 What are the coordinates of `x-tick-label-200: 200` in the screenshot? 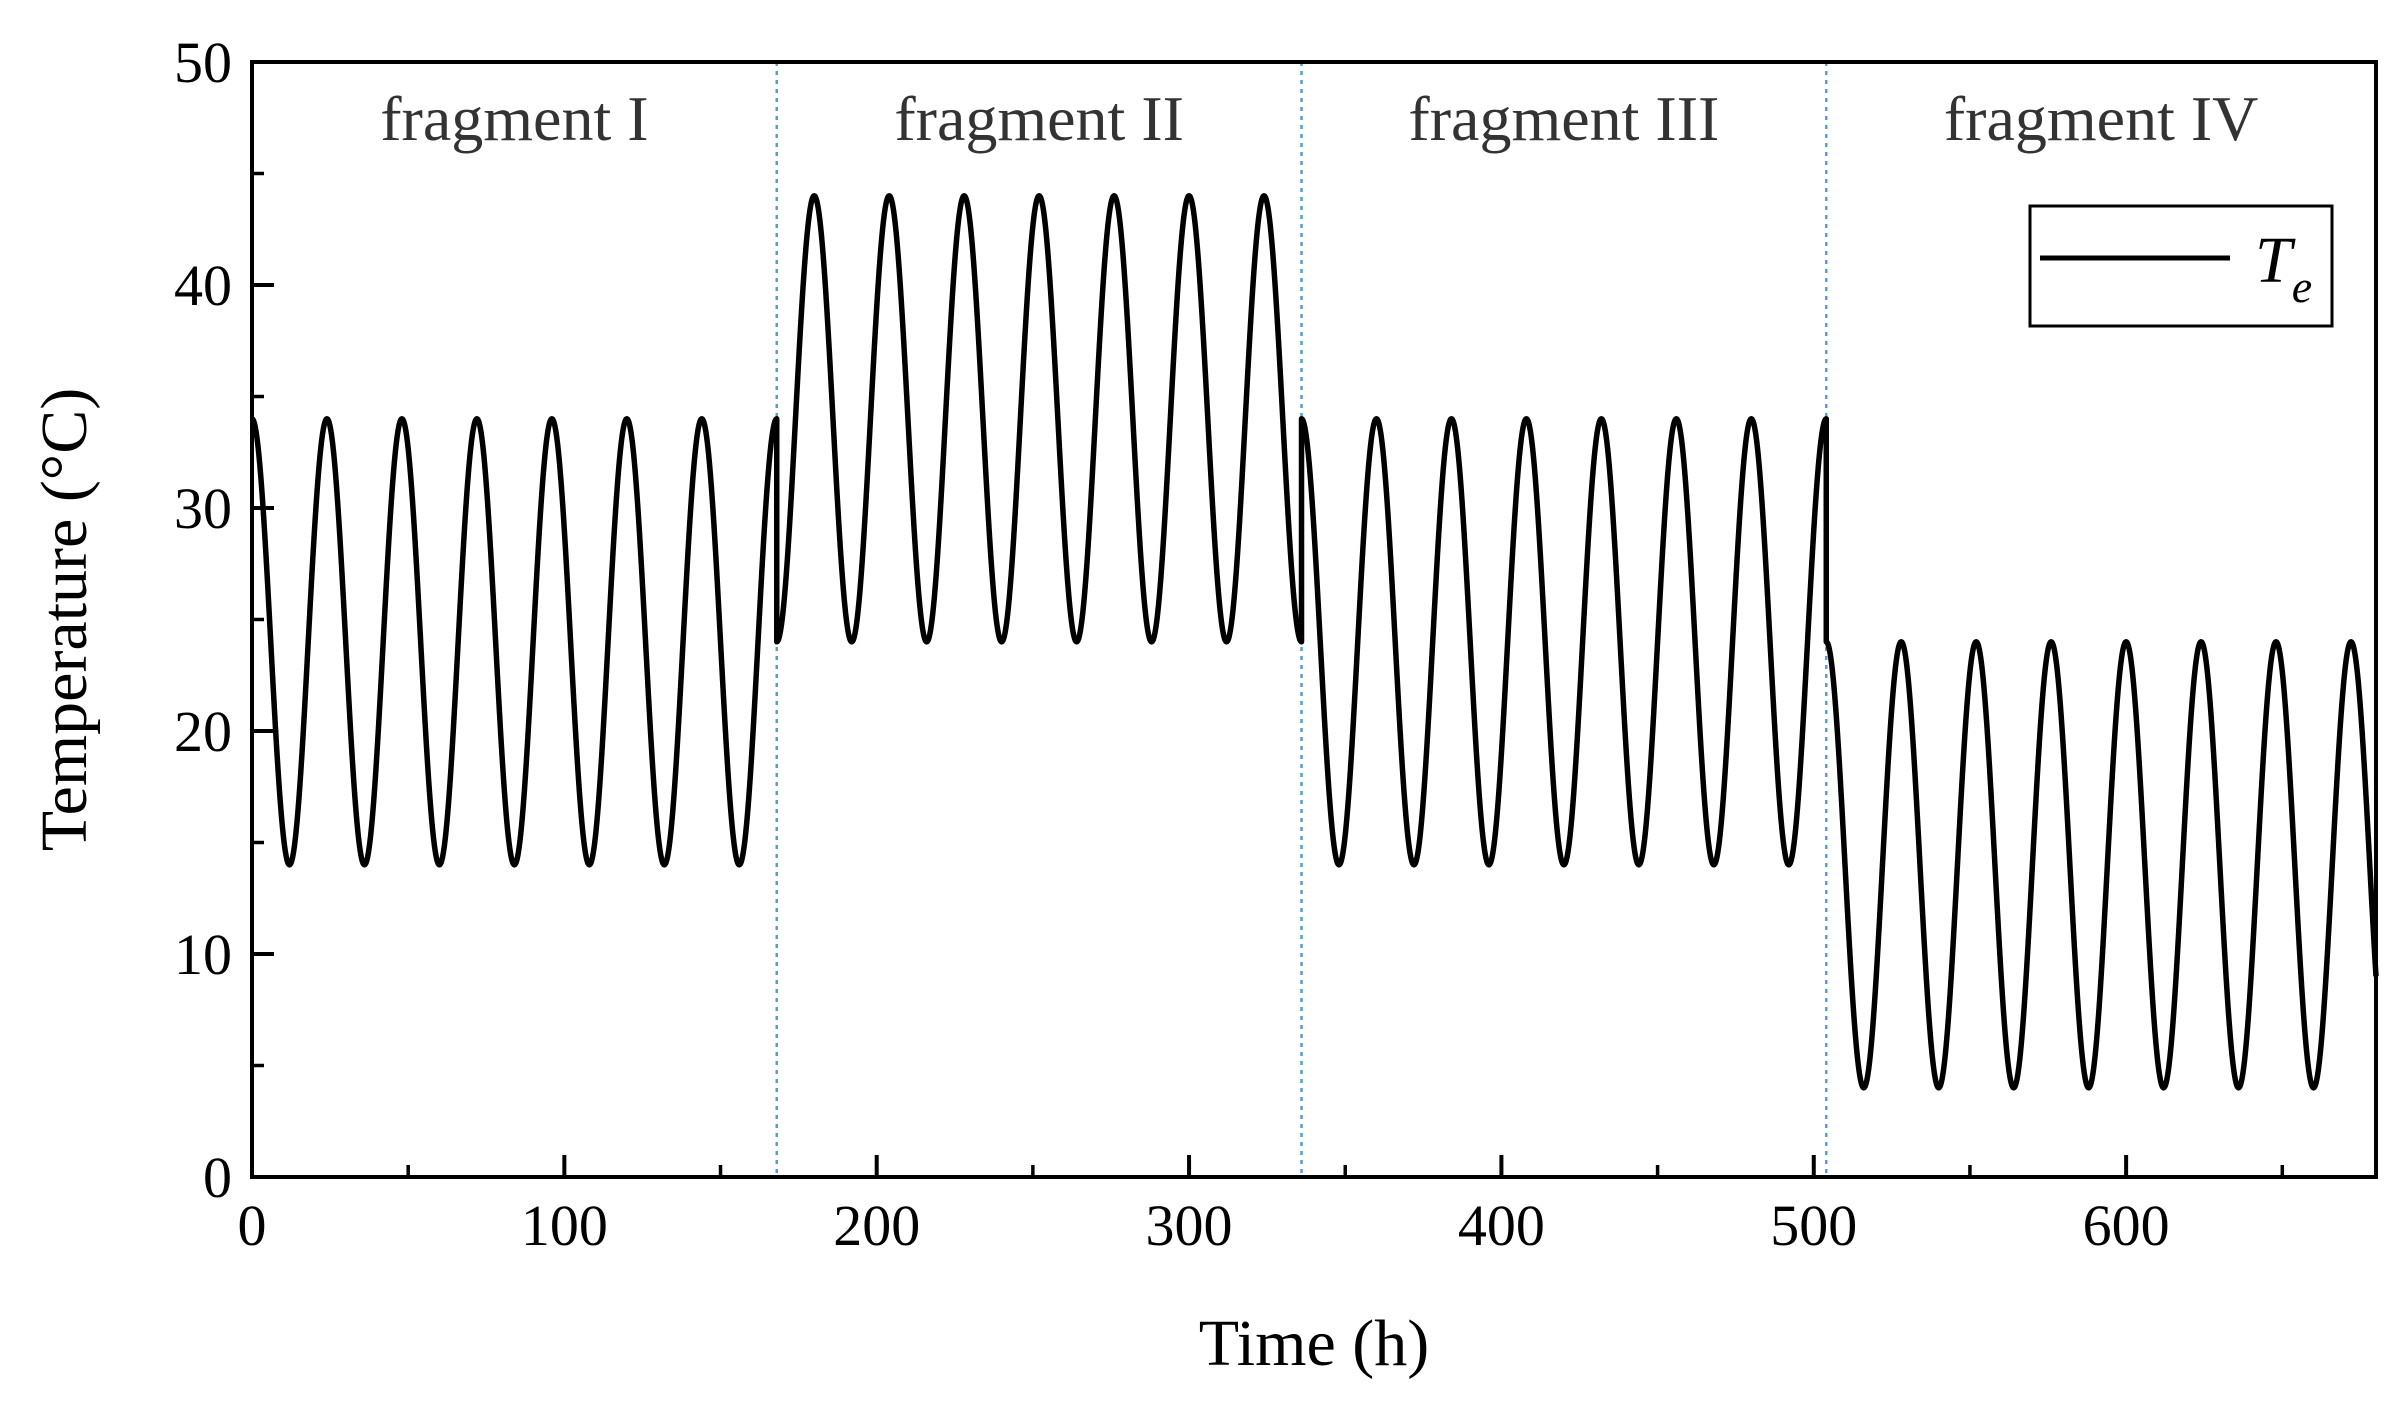 It's located at (876, 1225).